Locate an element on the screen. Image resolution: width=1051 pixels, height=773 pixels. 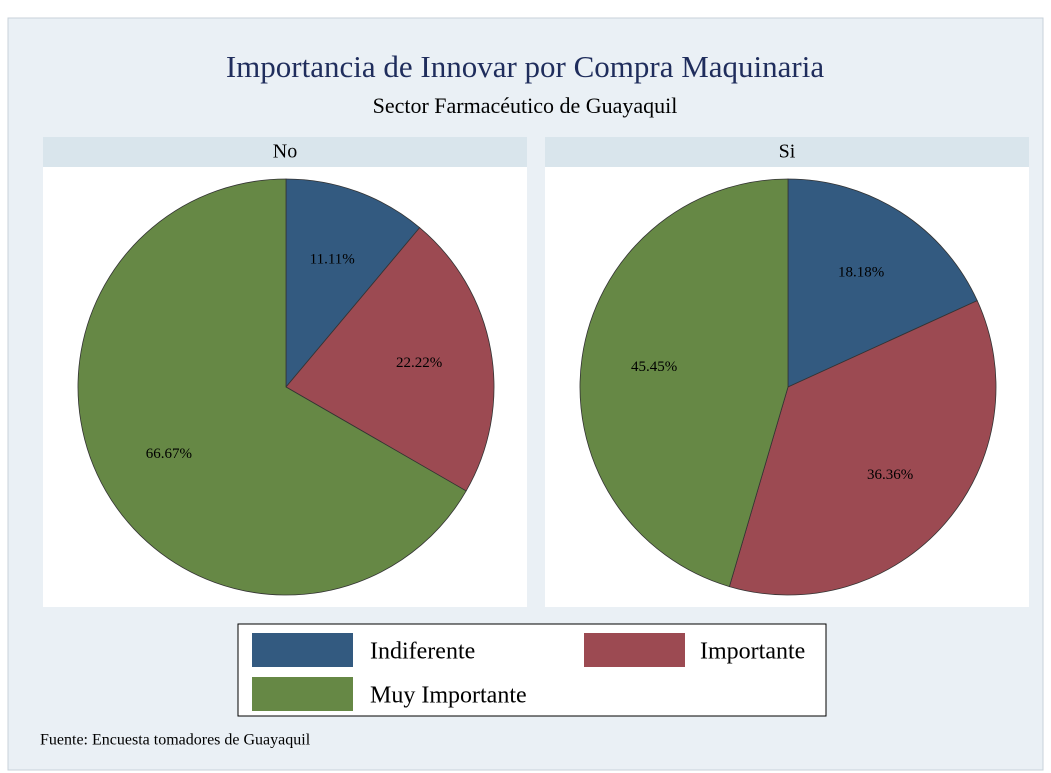
legend-label: Importante is located at coordinates (752, 652).